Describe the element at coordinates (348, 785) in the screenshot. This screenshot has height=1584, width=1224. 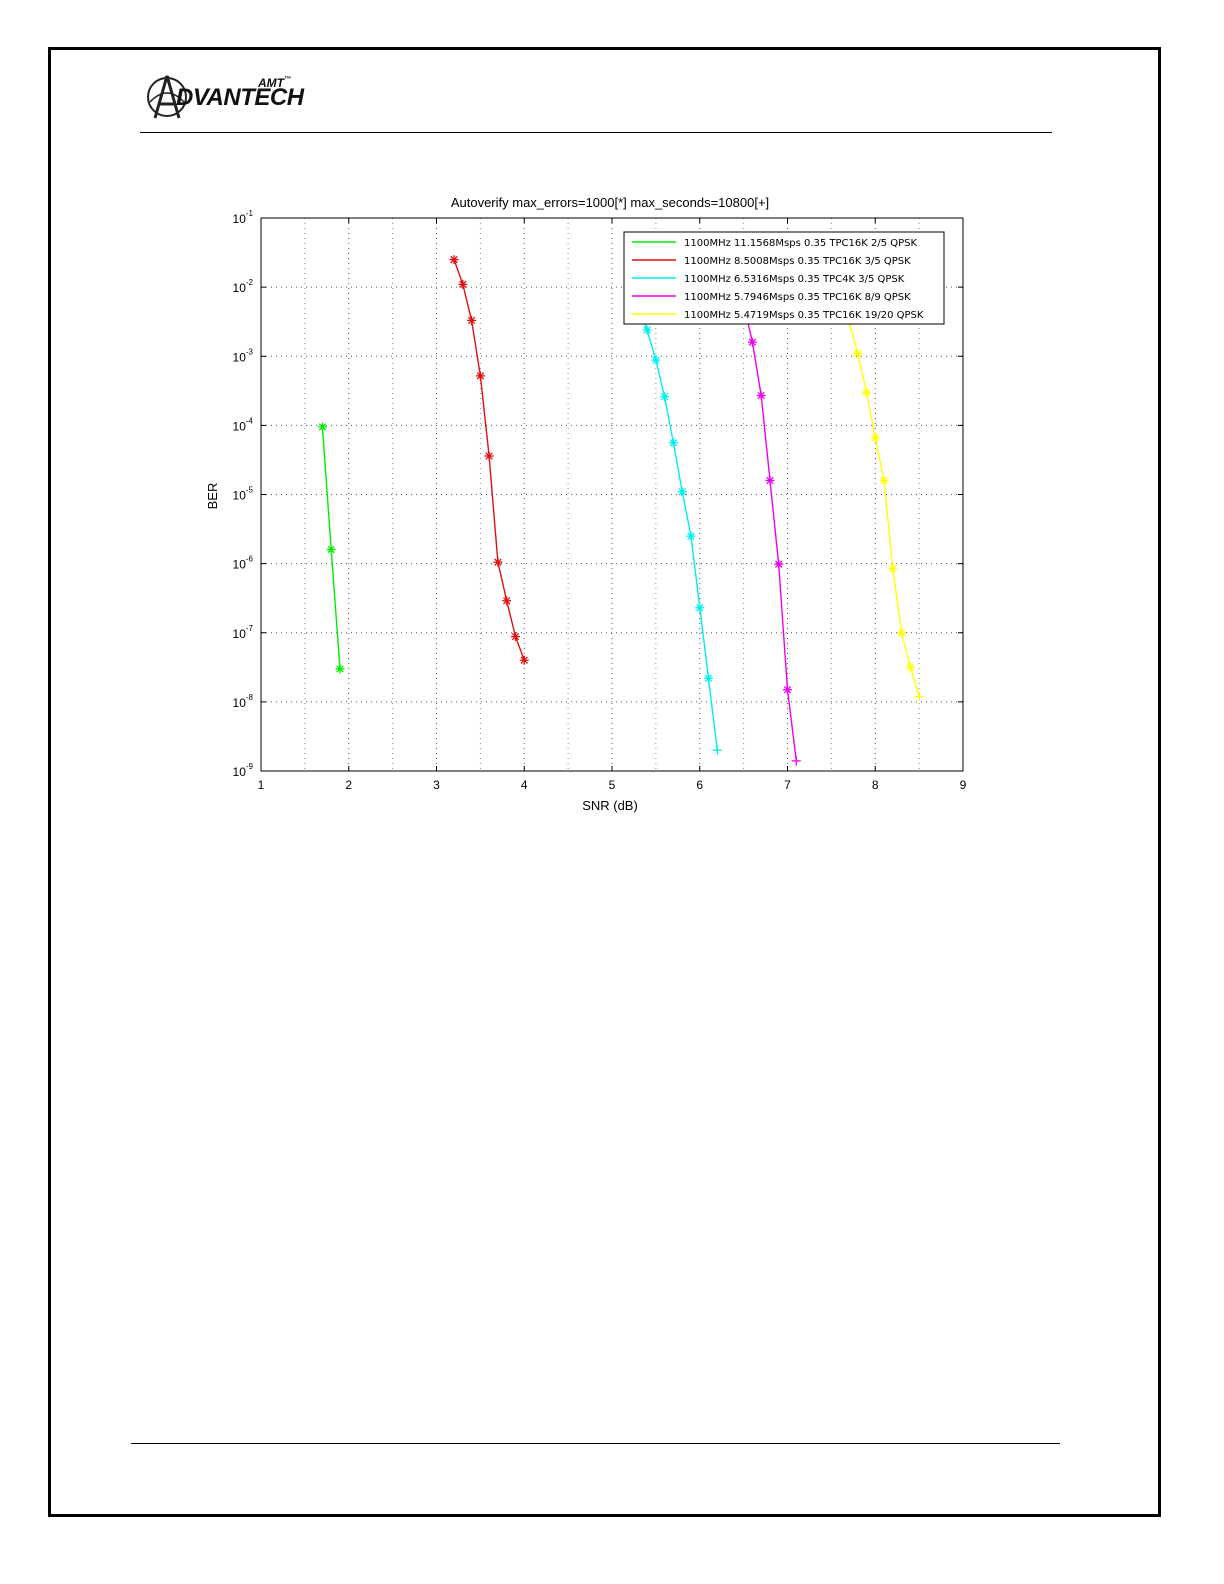
I see `x-tick-label: 2` at that location.